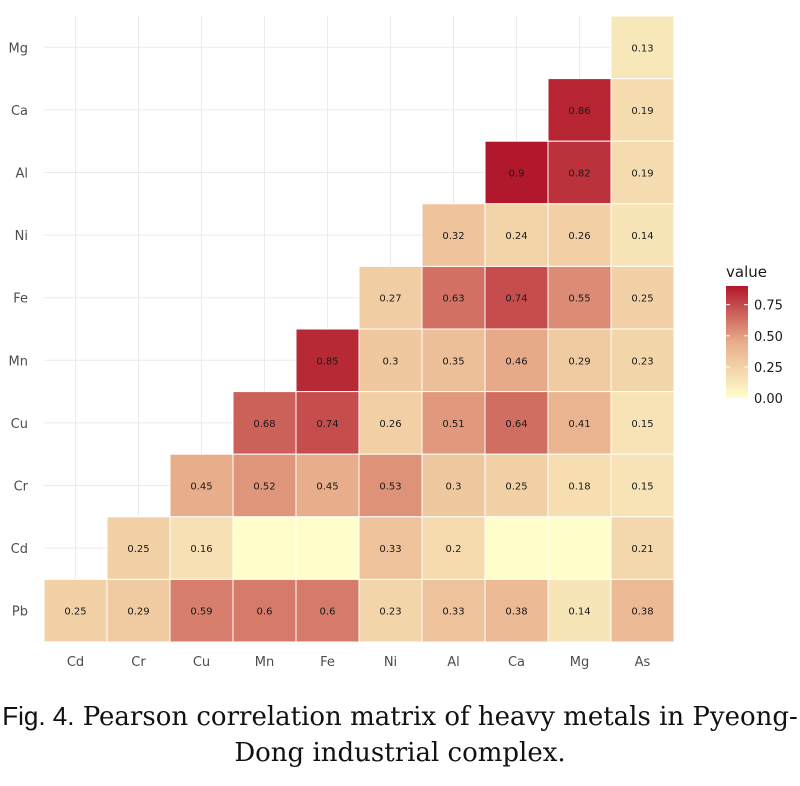 This screenshot has height=786, width=800. What do you see at coordinates (75, 662) in the screenshot?
I see `x-tick-label: Cd` at bounding box center [75, 662].